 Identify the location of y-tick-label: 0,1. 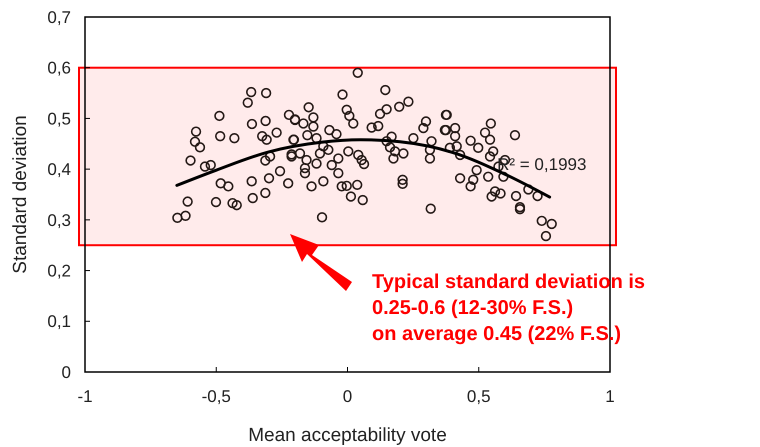
(59, 322).